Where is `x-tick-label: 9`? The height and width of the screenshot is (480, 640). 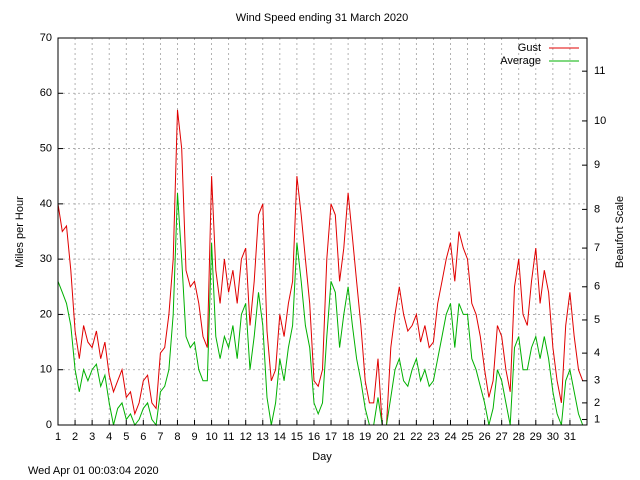 x-tick-label: 9 is located at coordinates (194, 437).